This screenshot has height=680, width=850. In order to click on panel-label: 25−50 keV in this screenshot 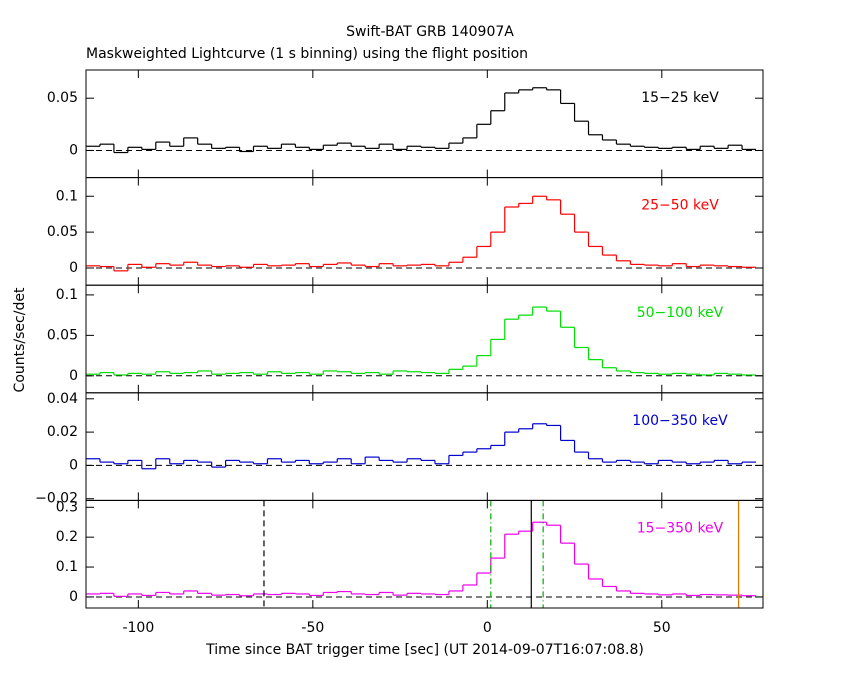, I will do `click(680, 206)`.